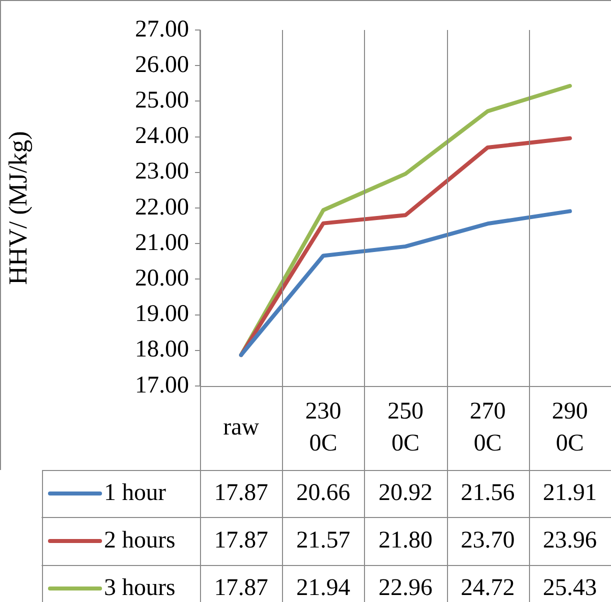  What do you see at coordinates (162, 207) in the screenshot?
I see `y-tick-label: 22.00` at bounding box center [162, 207].